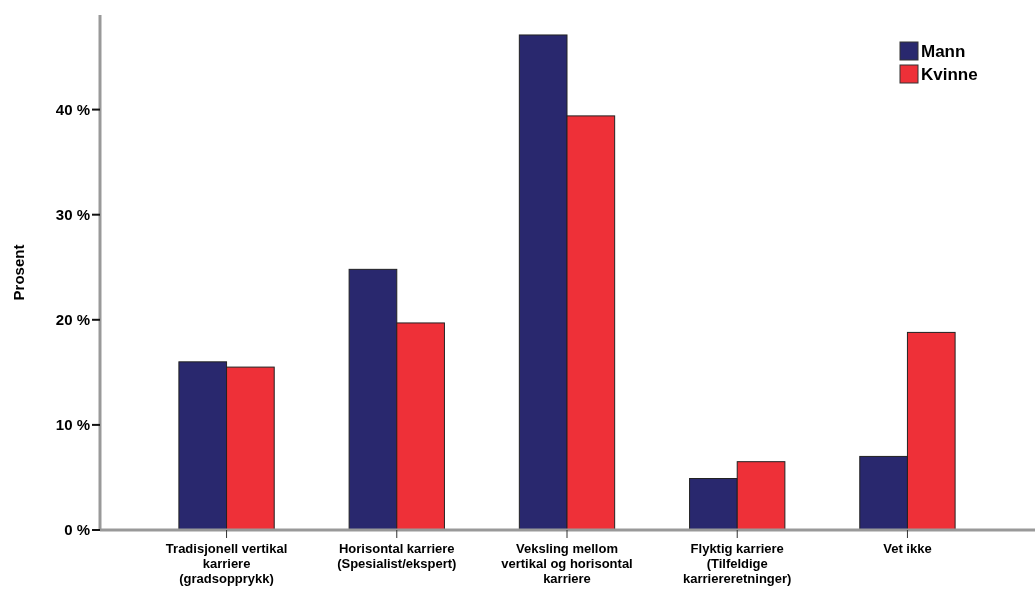 This screenshot has height=605, width=1035. Describe the element at coordinates (949, 74) in the screenshot. I see `legend-label: Kvinne` at that location.